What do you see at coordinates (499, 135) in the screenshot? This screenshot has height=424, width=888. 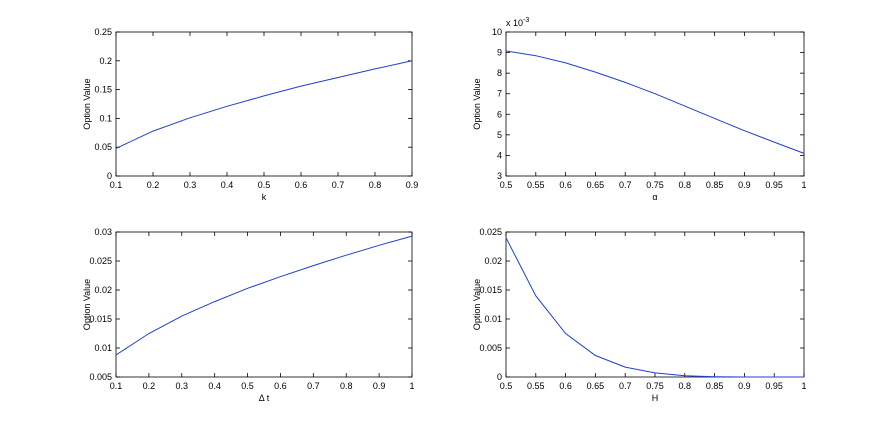 I see `y-tick-label: 5` at bounding box center [499, 135].